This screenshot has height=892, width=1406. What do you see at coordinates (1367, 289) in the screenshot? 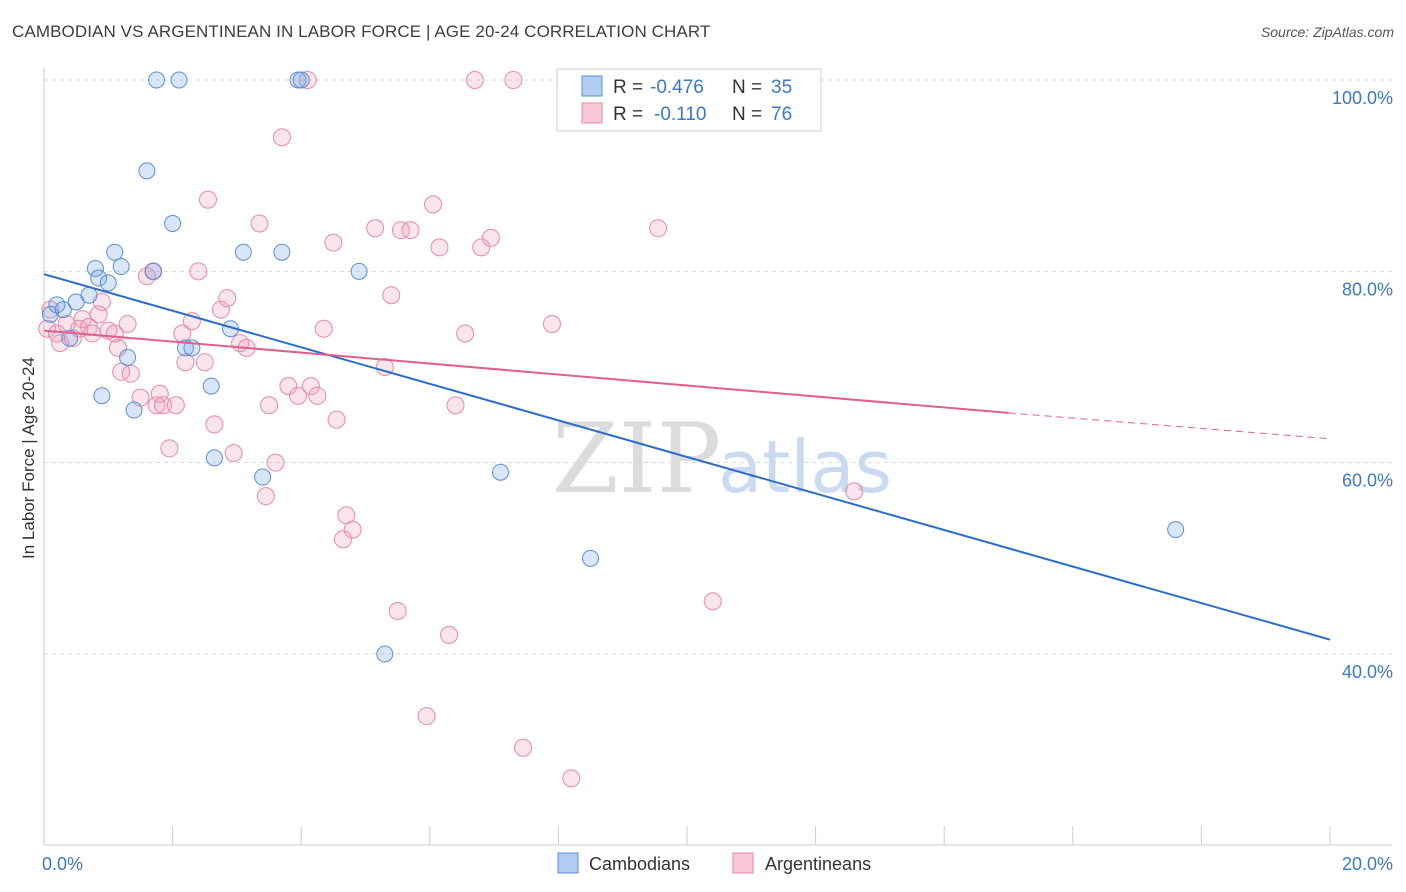
I see `y-tick-label-1: 80.0%` at bounding box center [1367, 289].